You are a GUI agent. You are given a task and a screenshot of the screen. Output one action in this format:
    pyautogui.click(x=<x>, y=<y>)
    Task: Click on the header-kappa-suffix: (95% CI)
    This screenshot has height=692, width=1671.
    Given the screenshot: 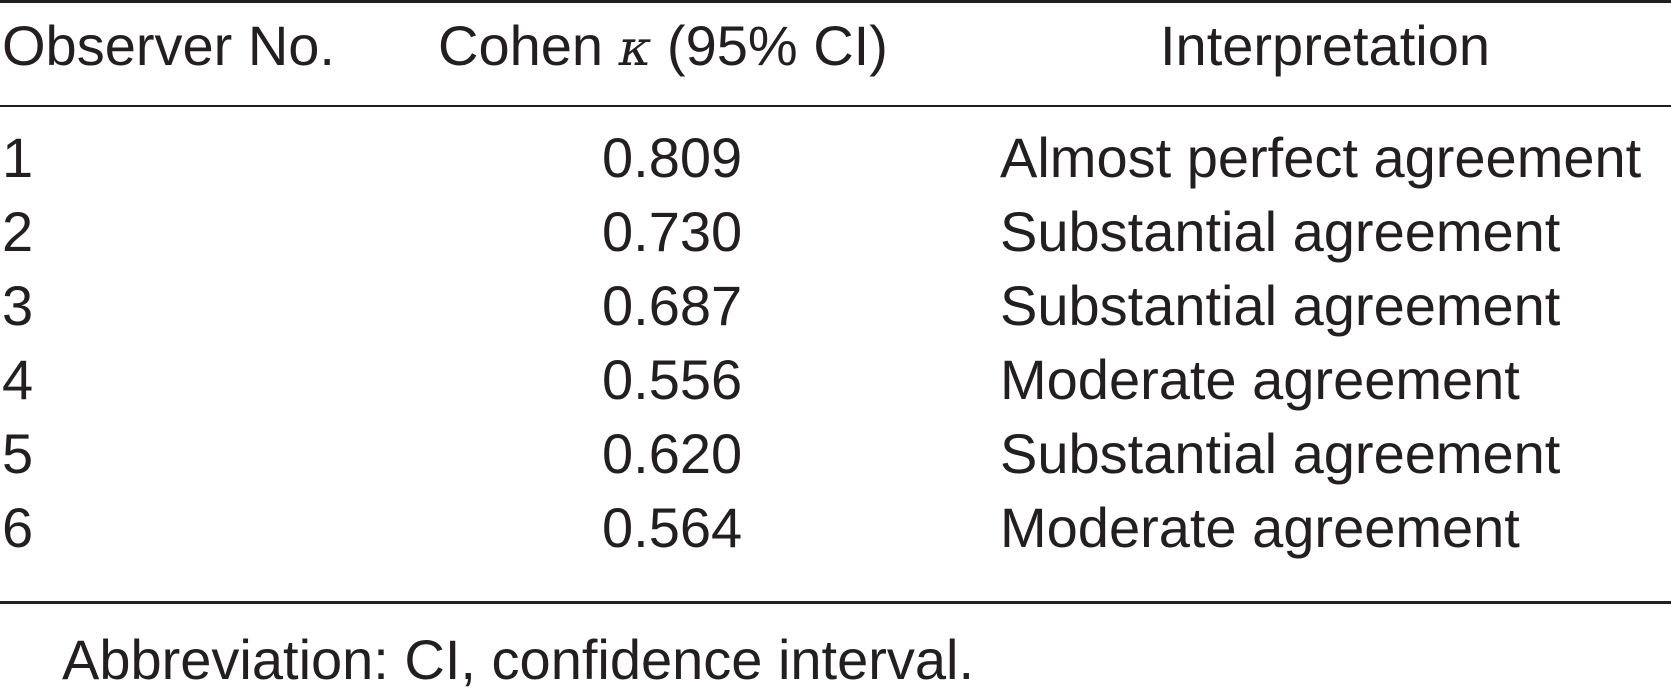 What is the action you would take?
    pyautogui.click(x=769, y=45)
    